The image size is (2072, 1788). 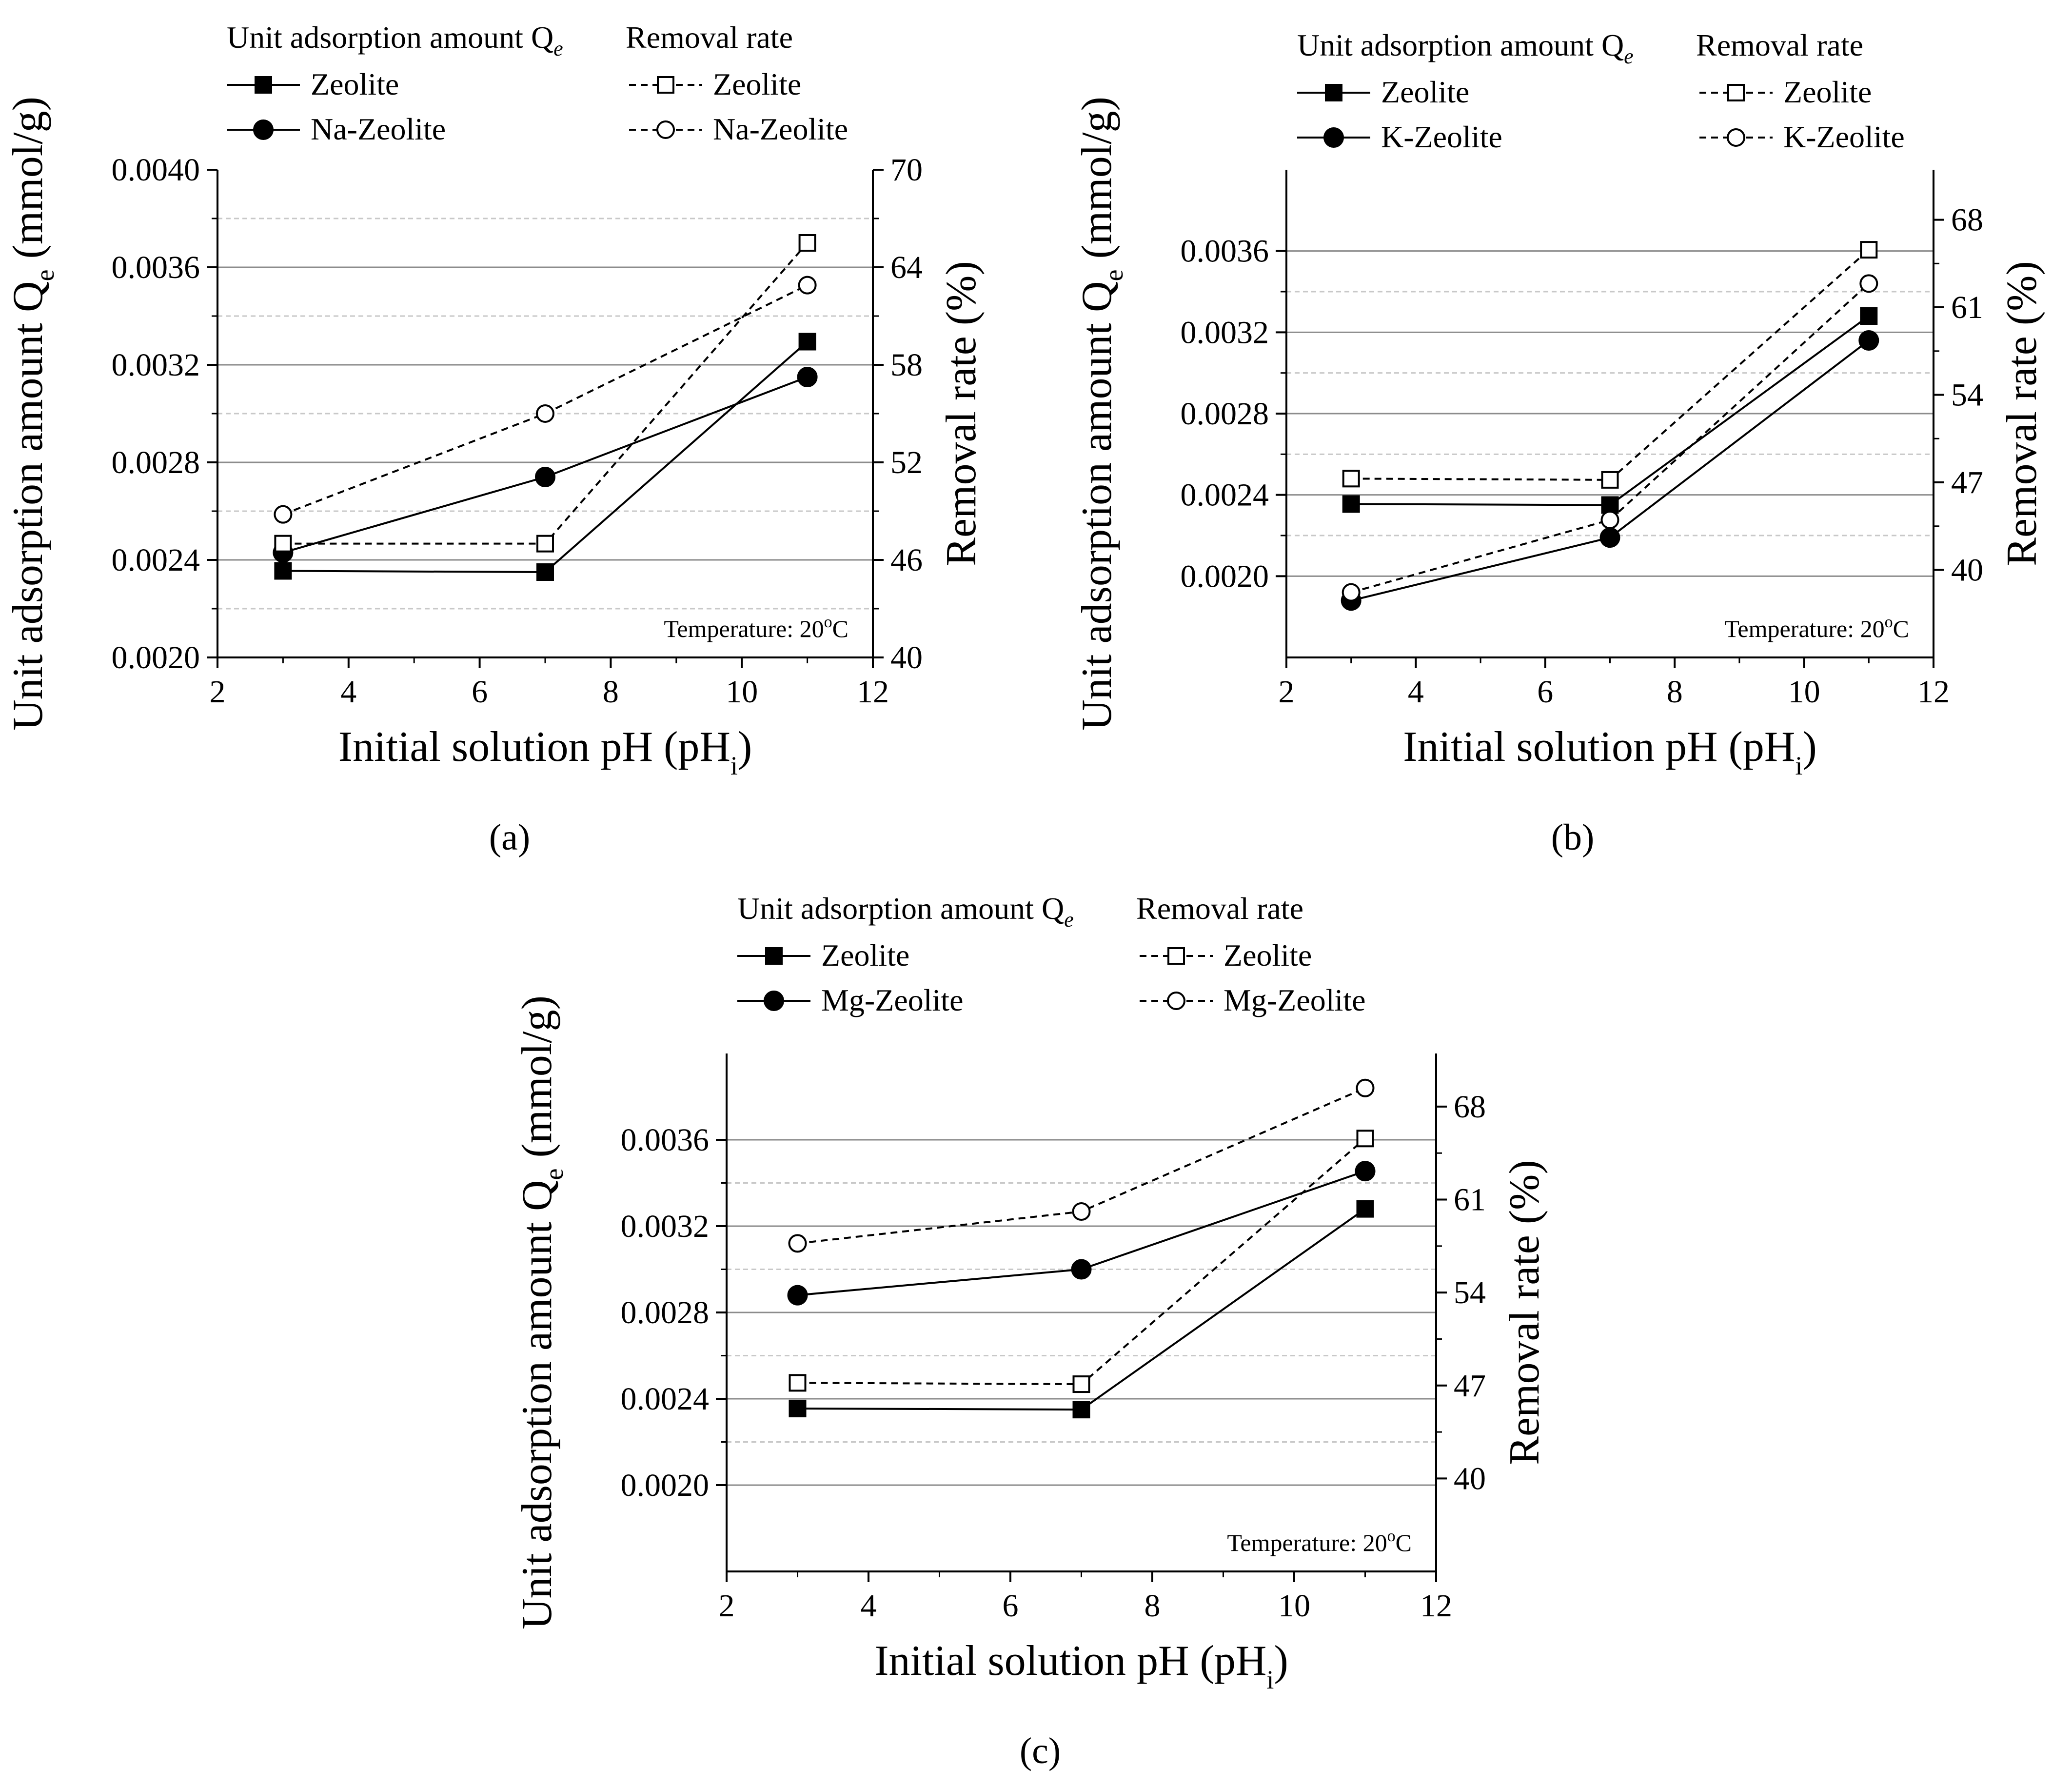 I want to click on y-left-axis-title-unit: (mmol/g), so click(x=537, y=1081).